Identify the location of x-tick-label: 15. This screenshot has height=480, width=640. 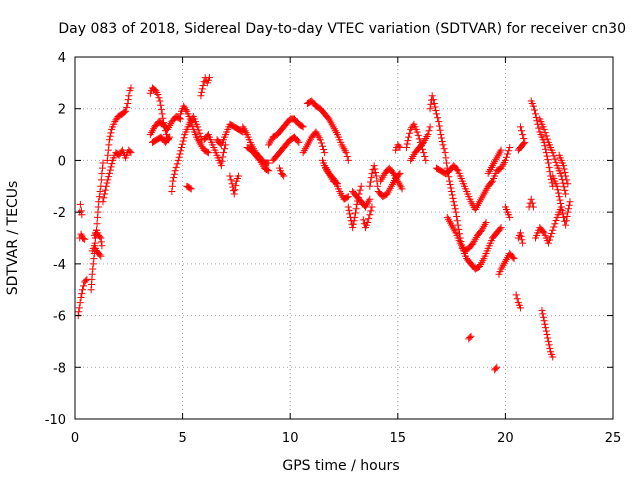
(398, 438).